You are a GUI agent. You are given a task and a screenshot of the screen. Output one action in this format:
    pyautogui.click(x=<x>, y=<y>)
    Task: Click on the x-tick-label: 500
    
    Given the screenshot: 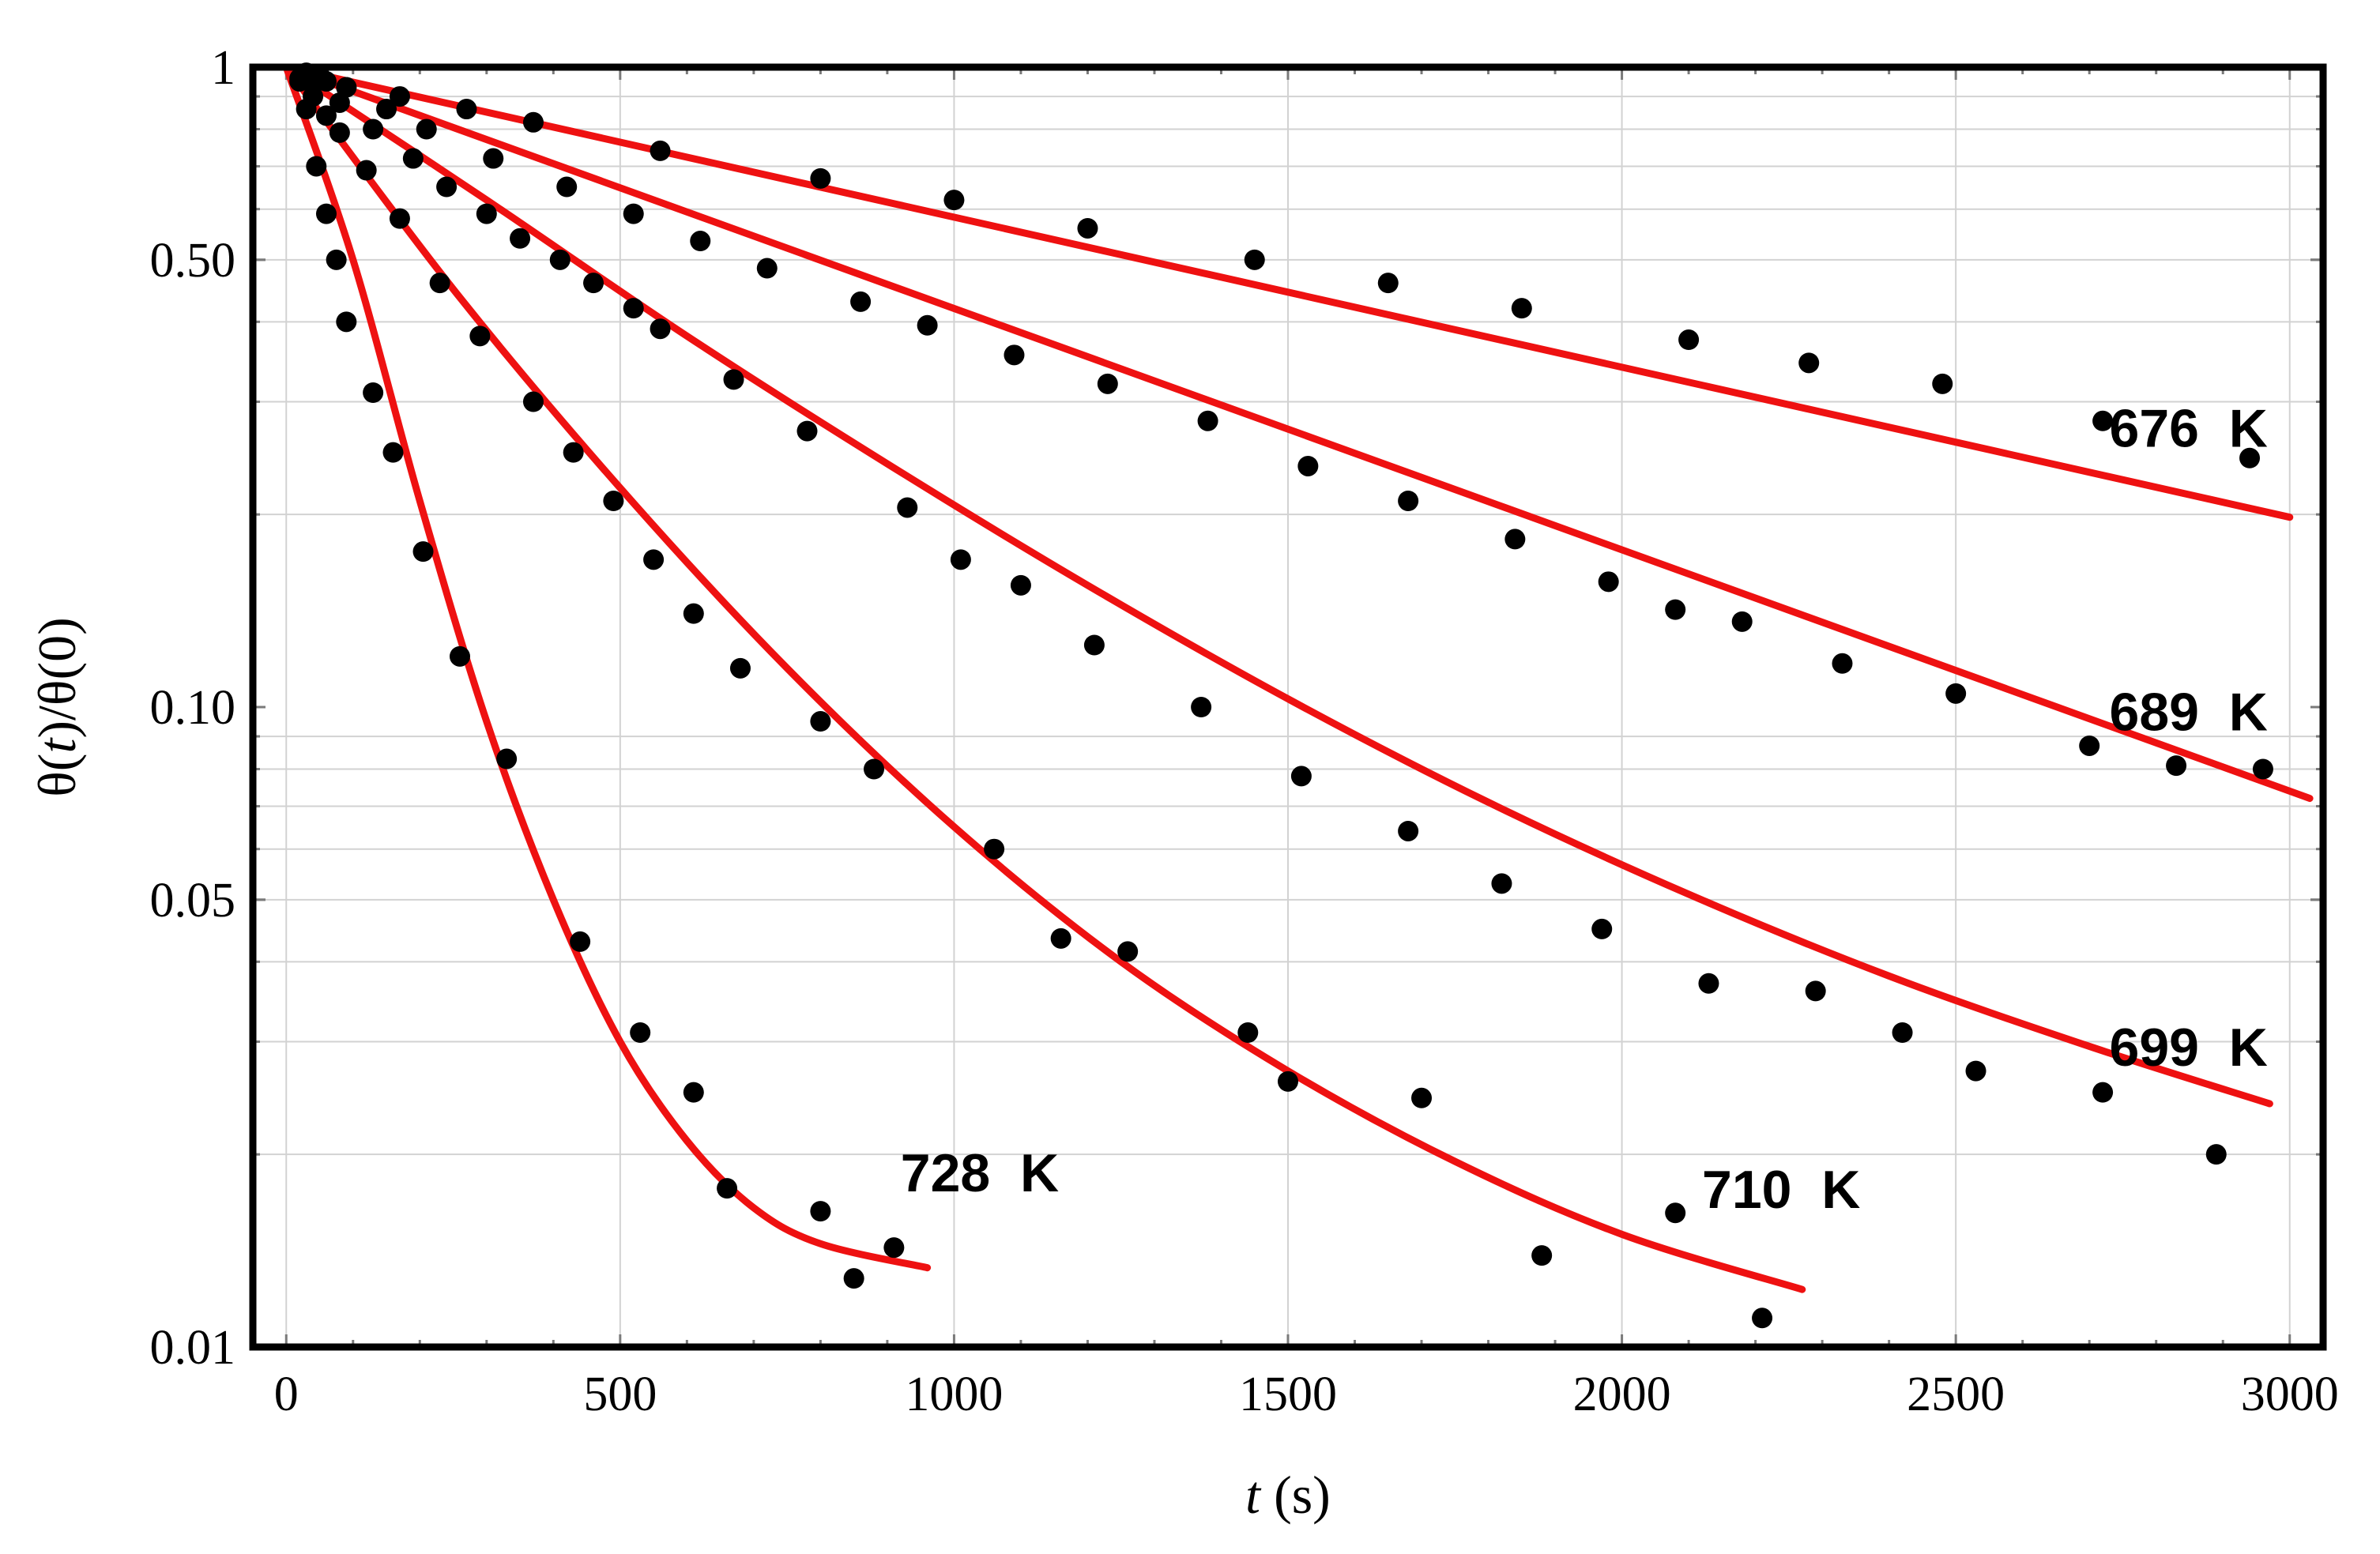 What is the action you would take?
    pyautogui.click(x=620, y=1394)
    